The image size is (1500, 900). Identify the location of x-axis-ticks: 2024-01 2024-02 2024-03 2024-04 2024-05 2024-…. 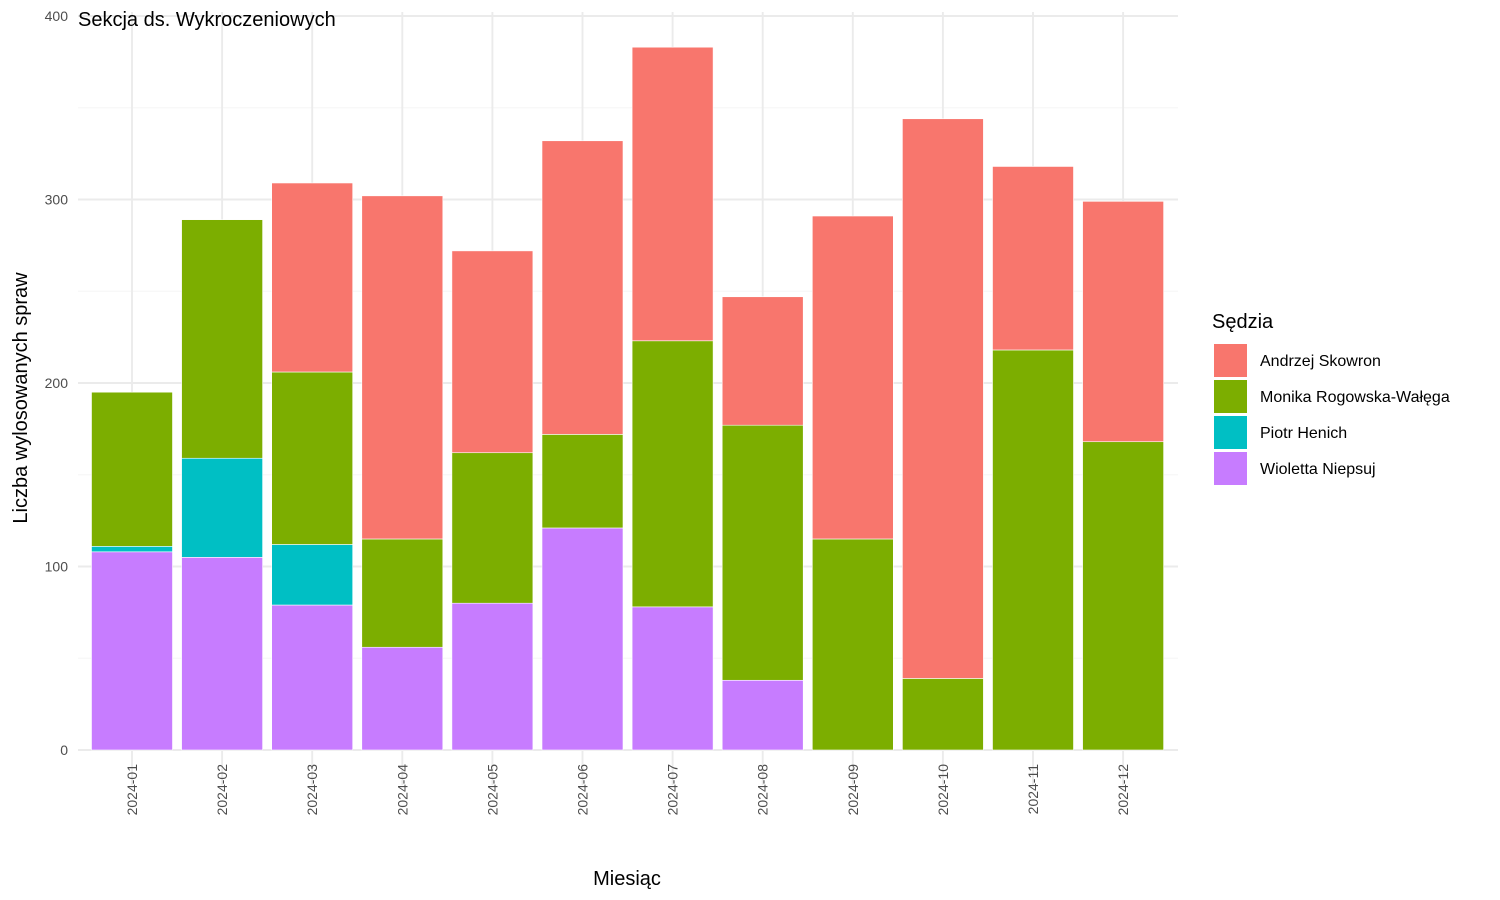
(627, 790).